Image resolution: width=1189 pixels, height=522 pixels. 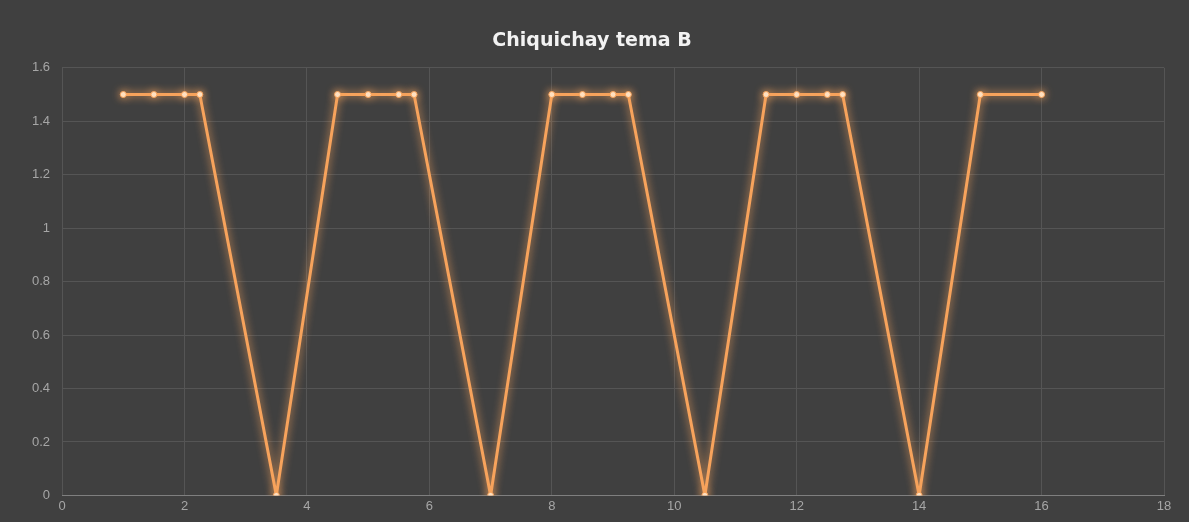 I want to click on x-tick-label: 14, so click(x=919, y=505).